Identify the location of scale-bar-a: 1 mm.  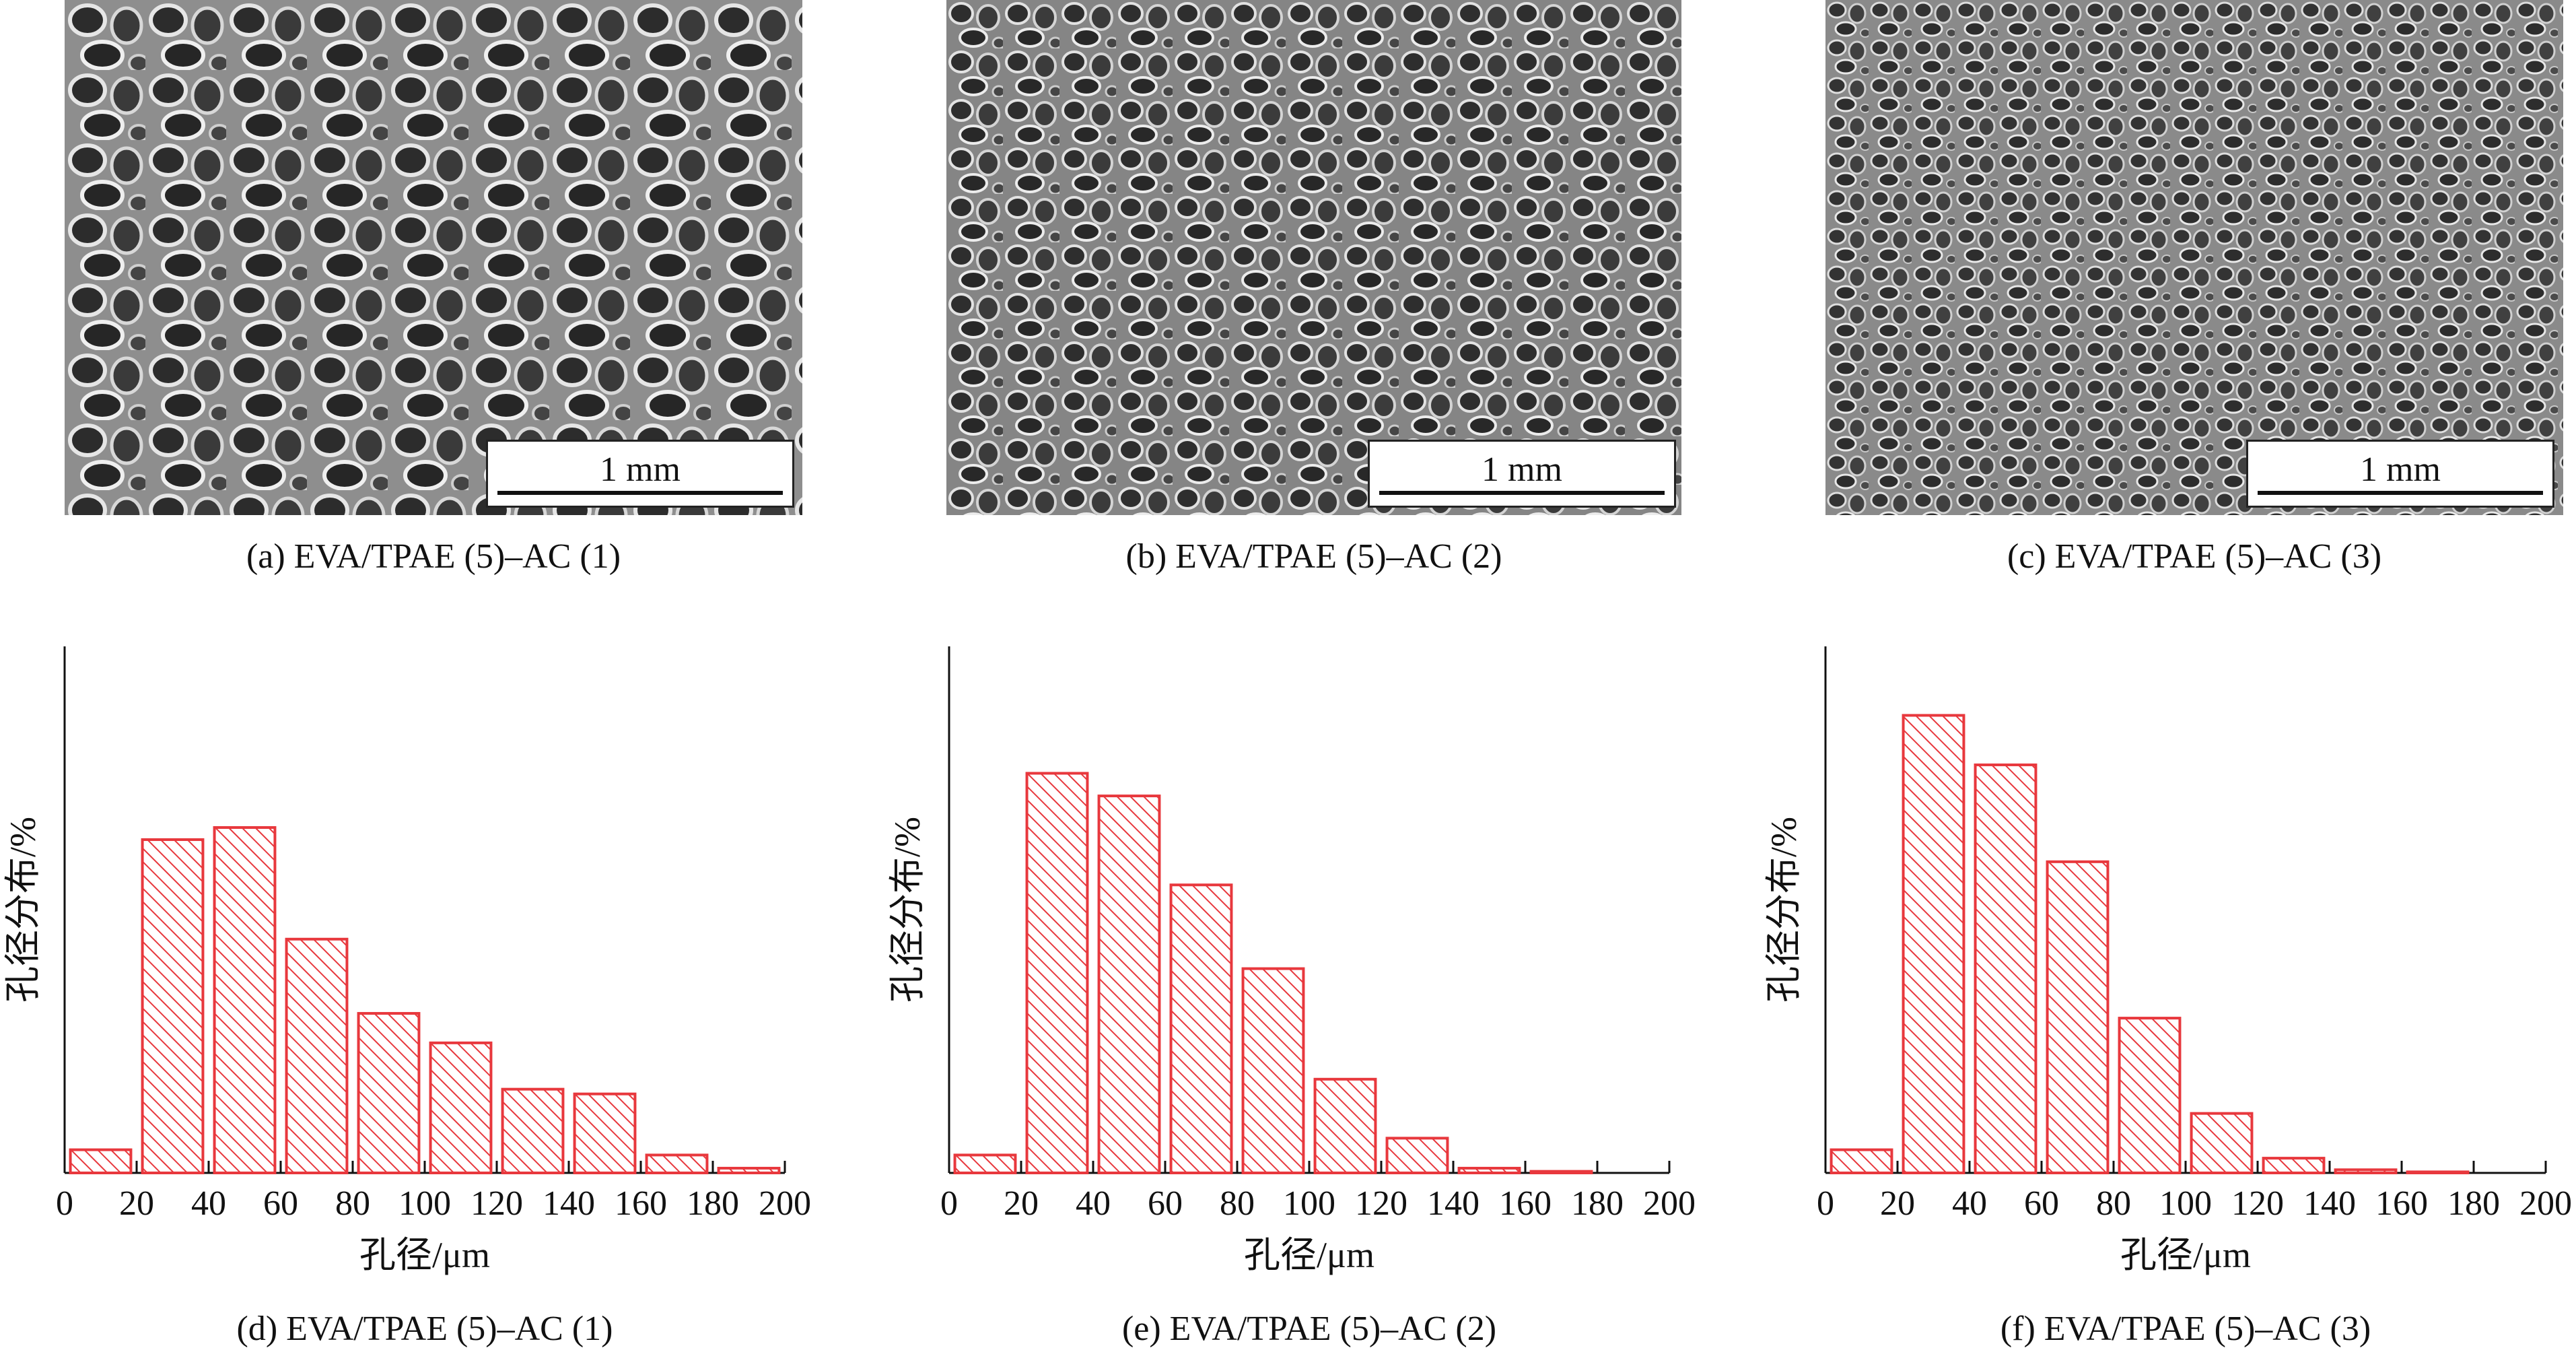
(640, 474).